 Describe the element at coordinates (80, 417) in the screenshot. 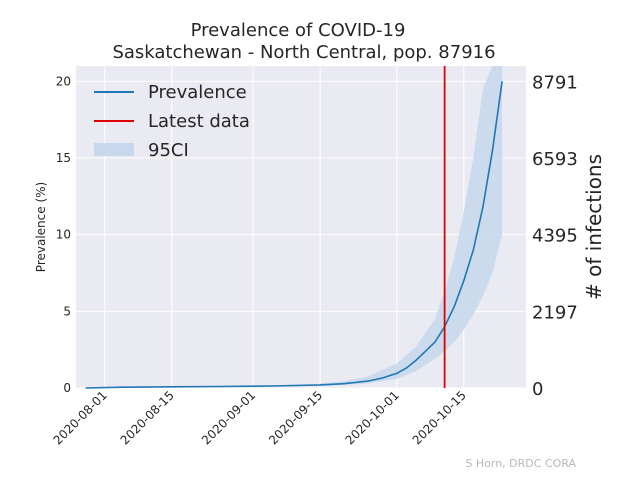

I see `x-tick-label: 2020-08-01` at that location.